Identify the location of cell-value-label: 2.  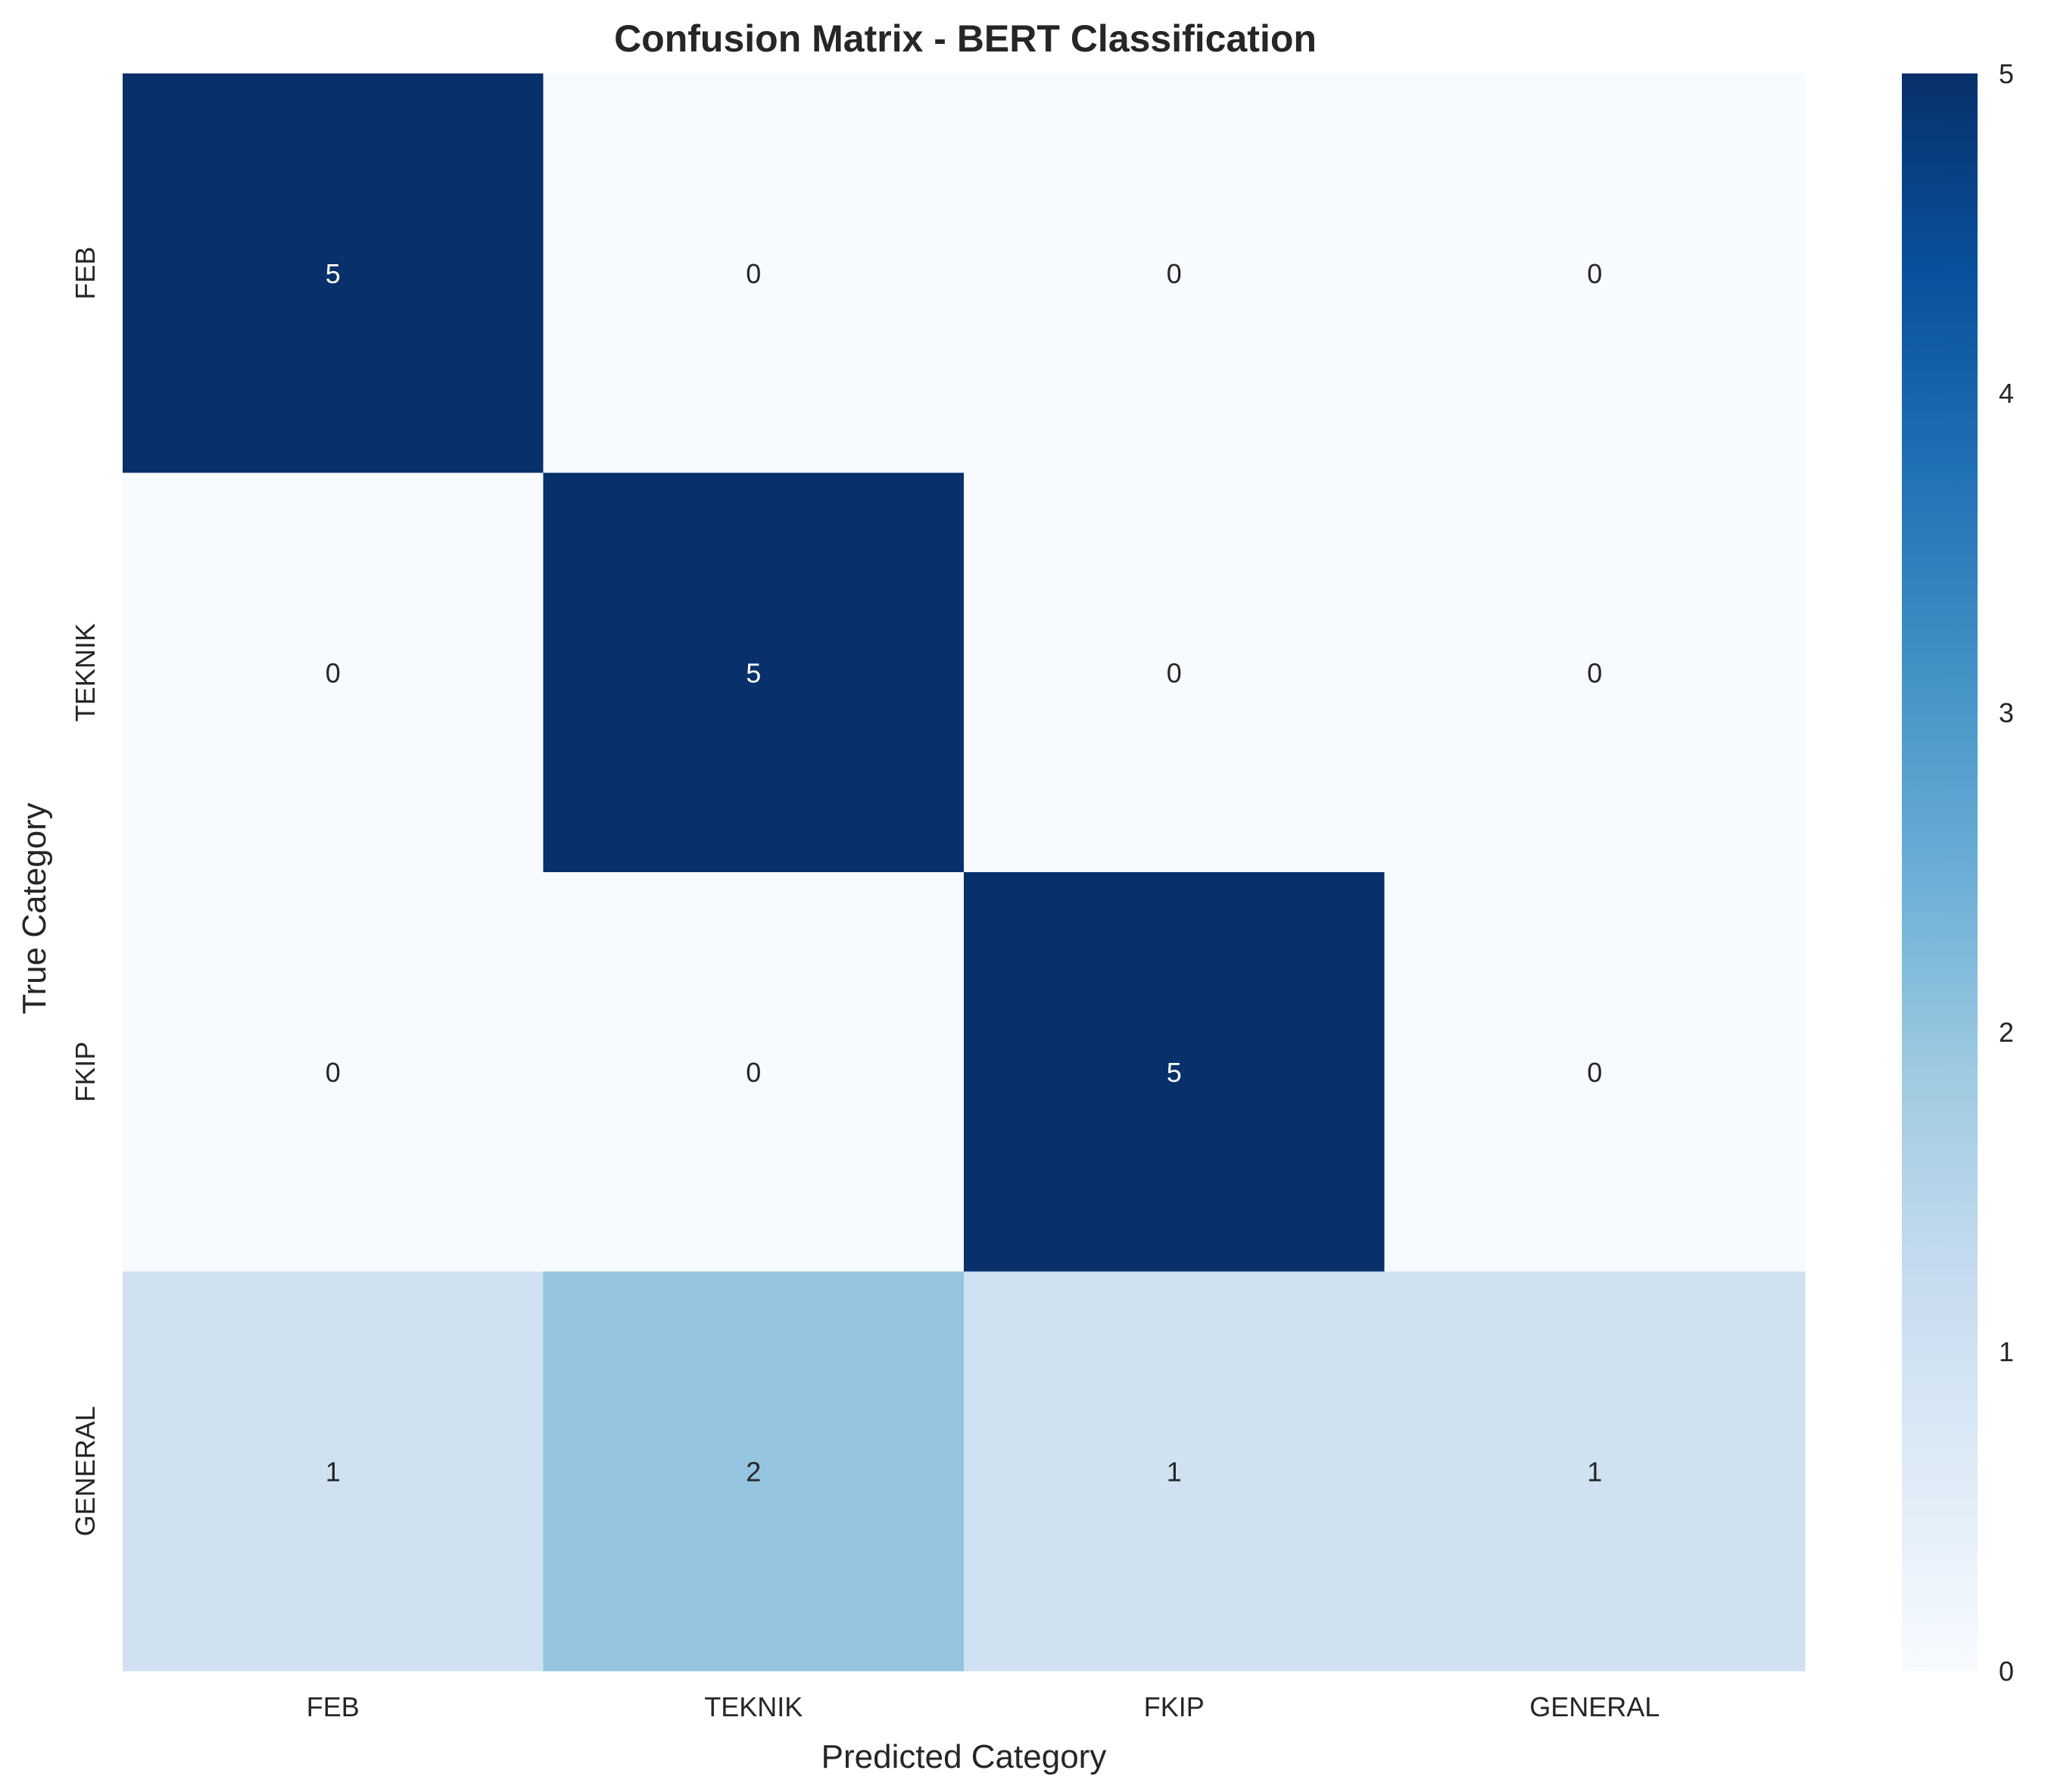
(754, 1471).